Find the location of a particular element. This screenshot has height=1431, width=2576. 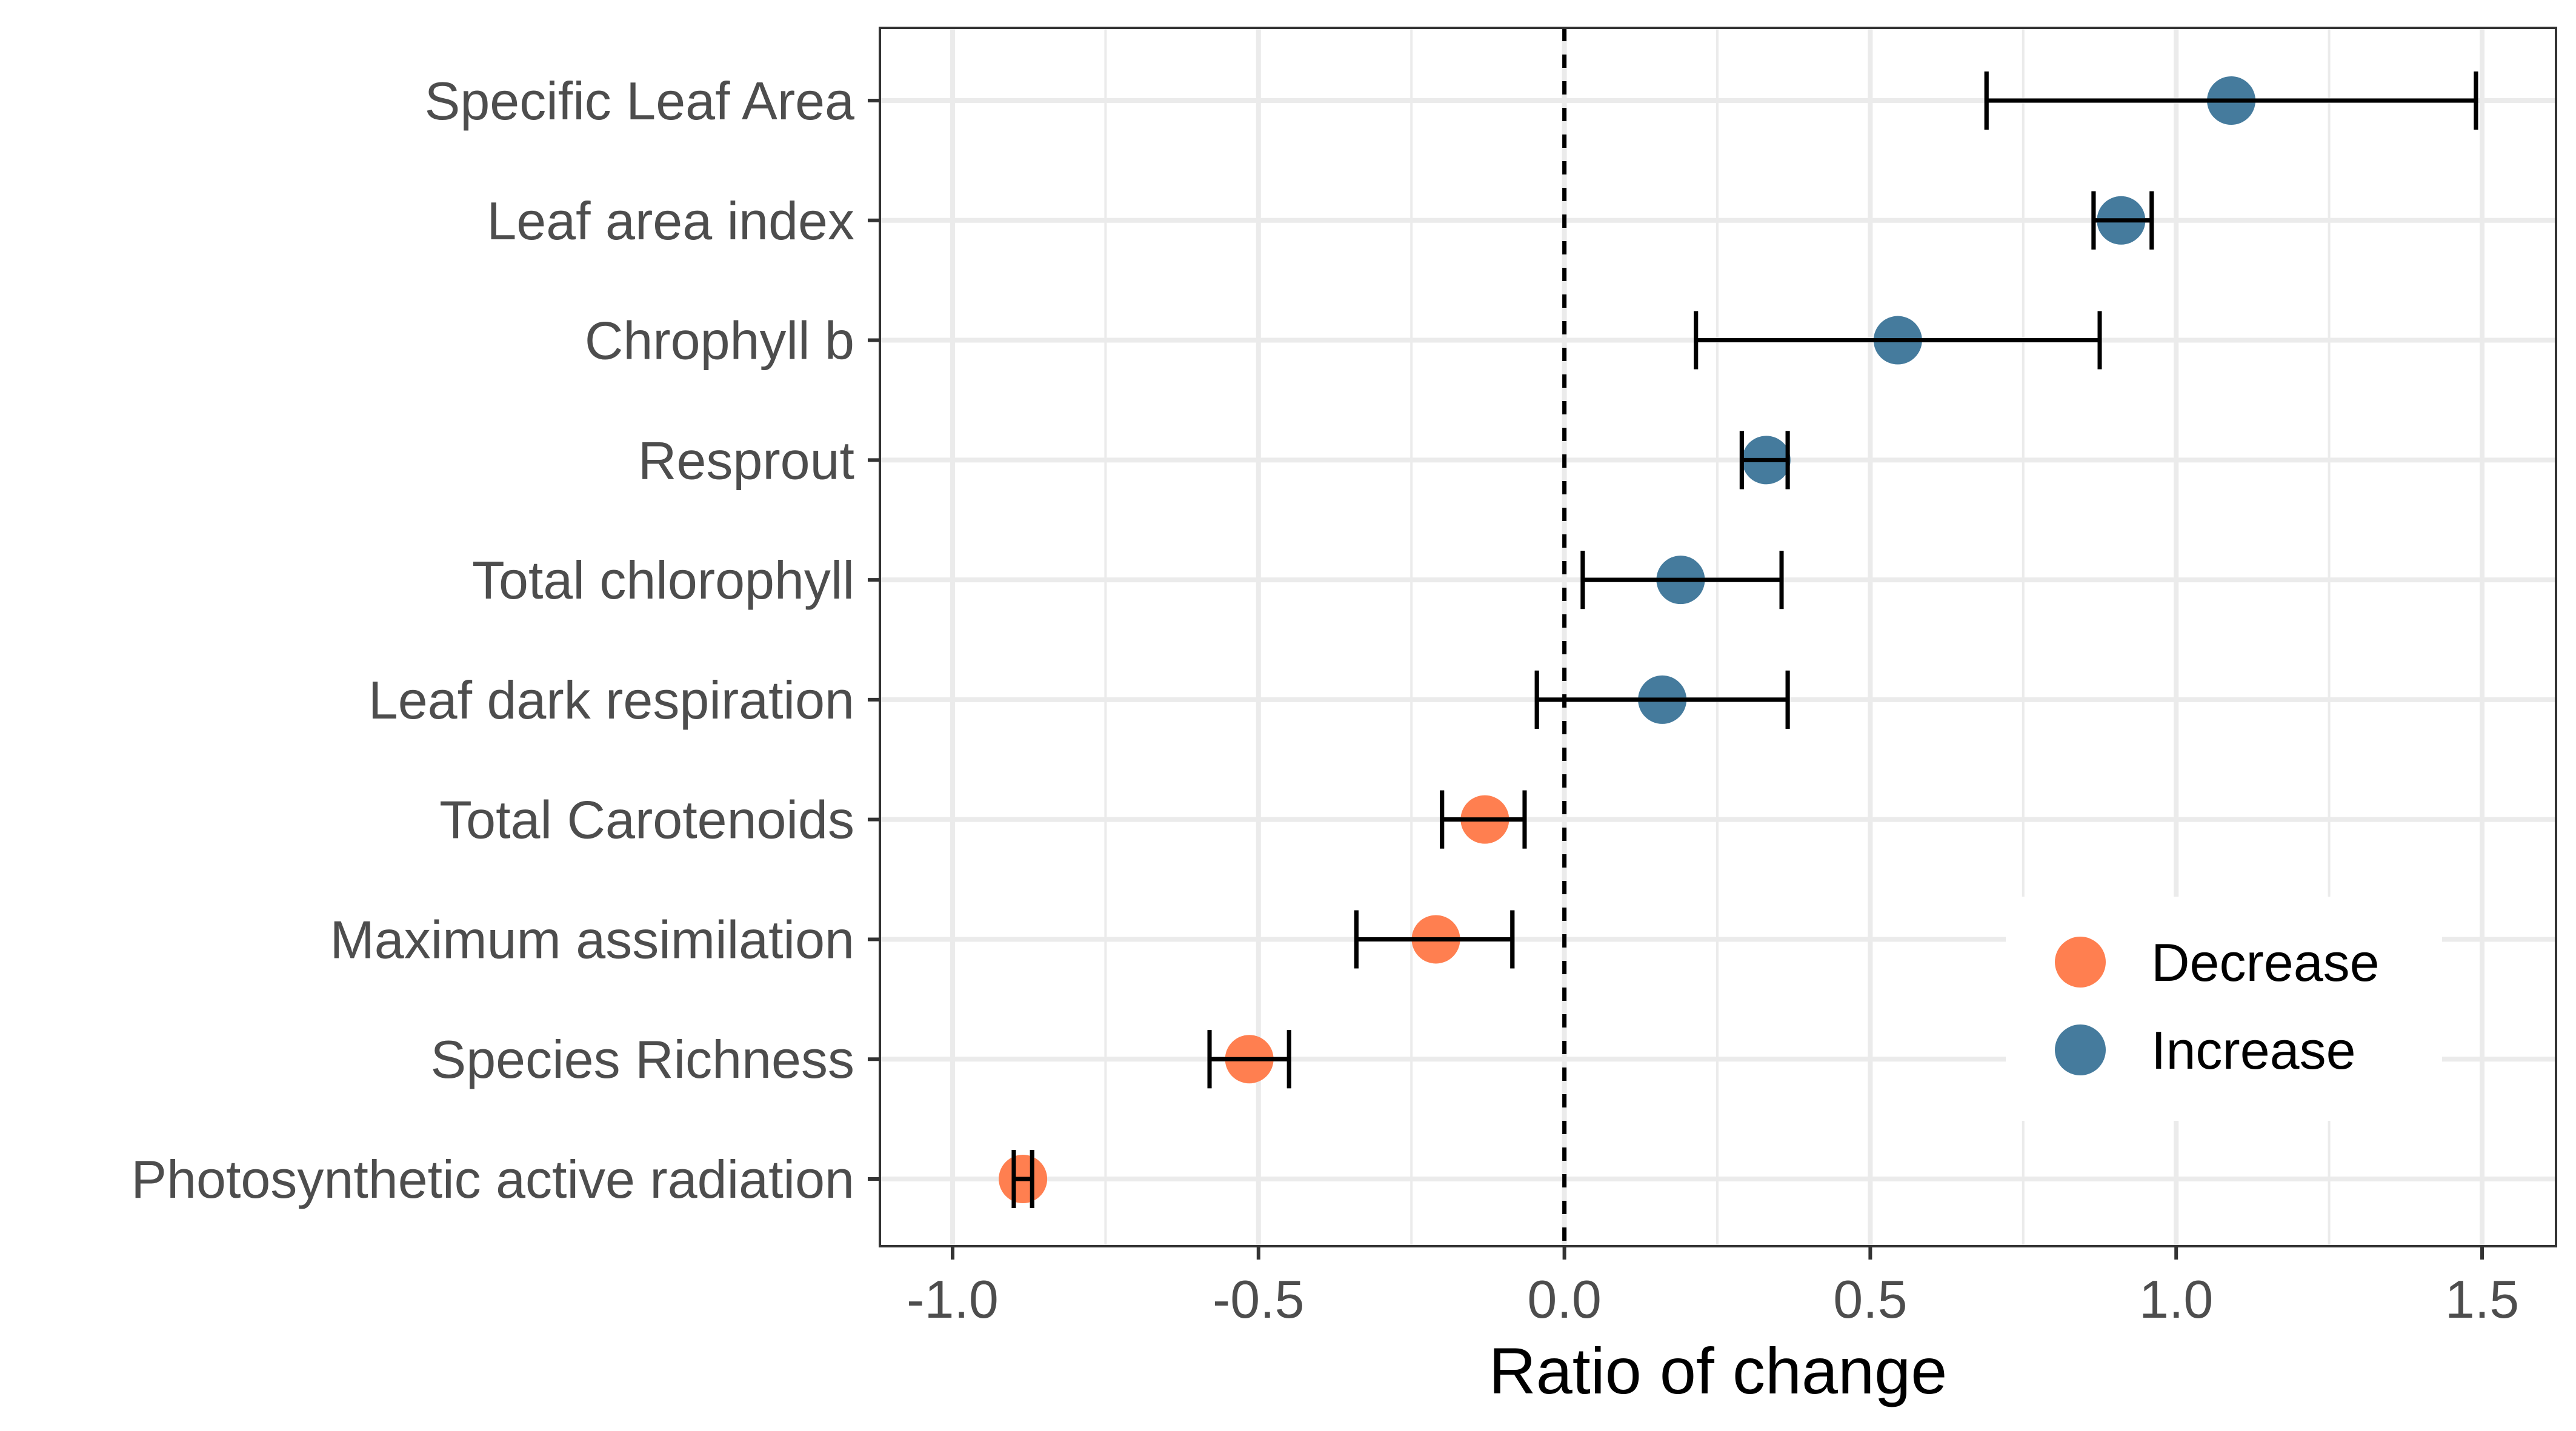

y-tick-label: Photosynthetic active radiation is located at coordinates (492, 1179).